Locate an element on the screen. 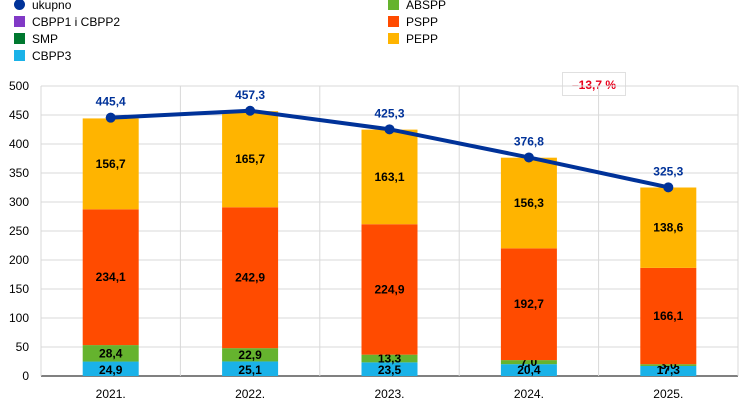 The width and height of the screenshot is (744, 409). legend-label: PEPP is located at coordinates (422, 39).